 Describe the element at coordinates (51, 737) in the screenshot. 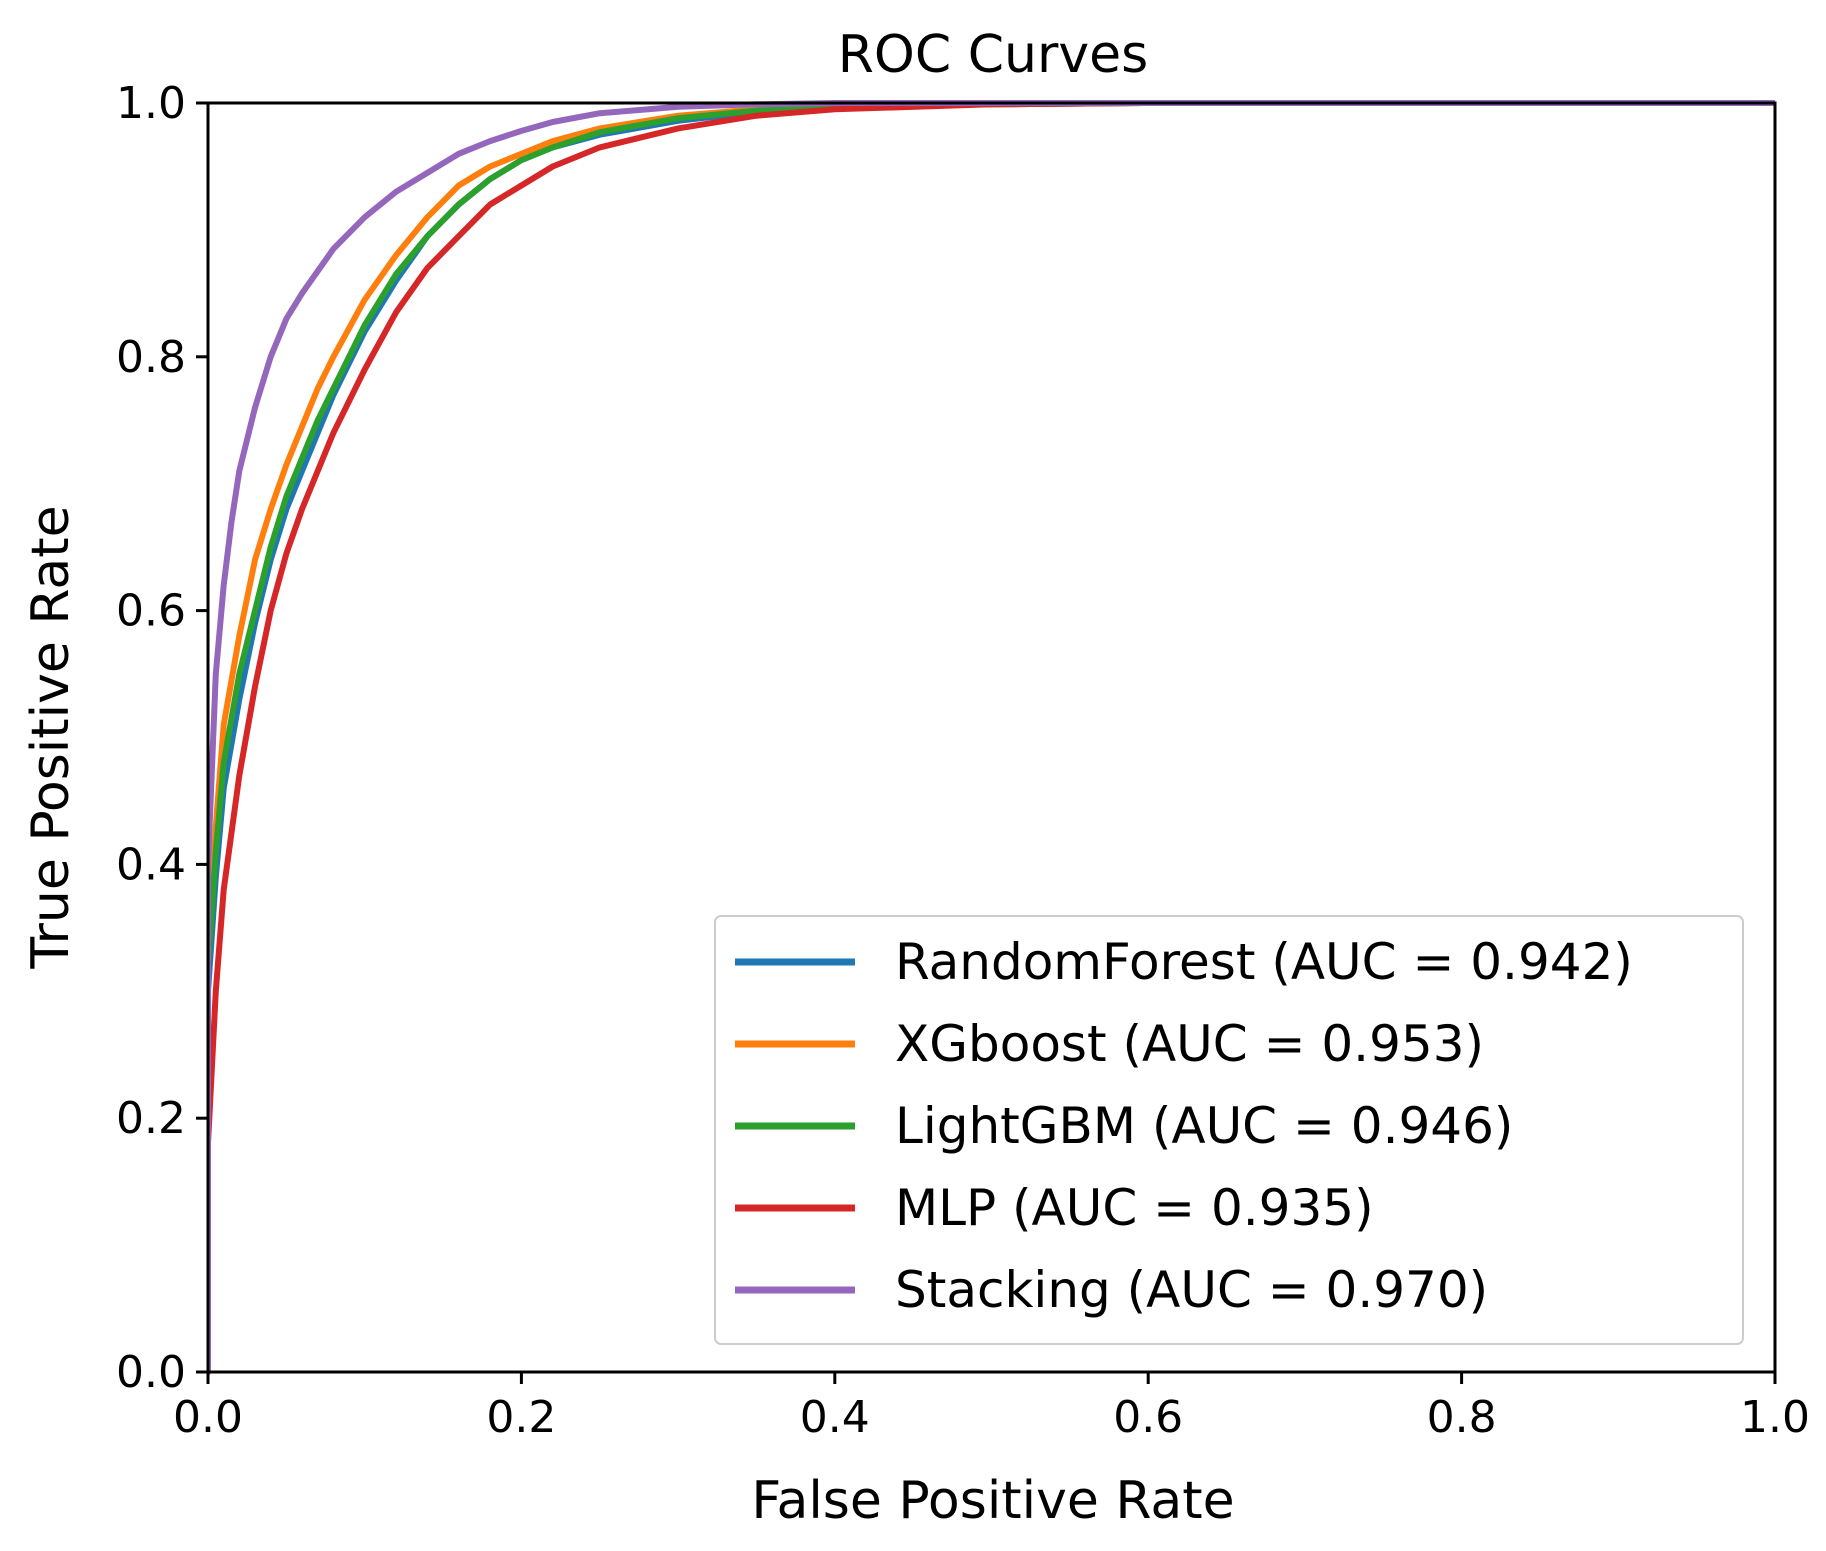

I see `y-axis-title: True Positive Rate` at that location.